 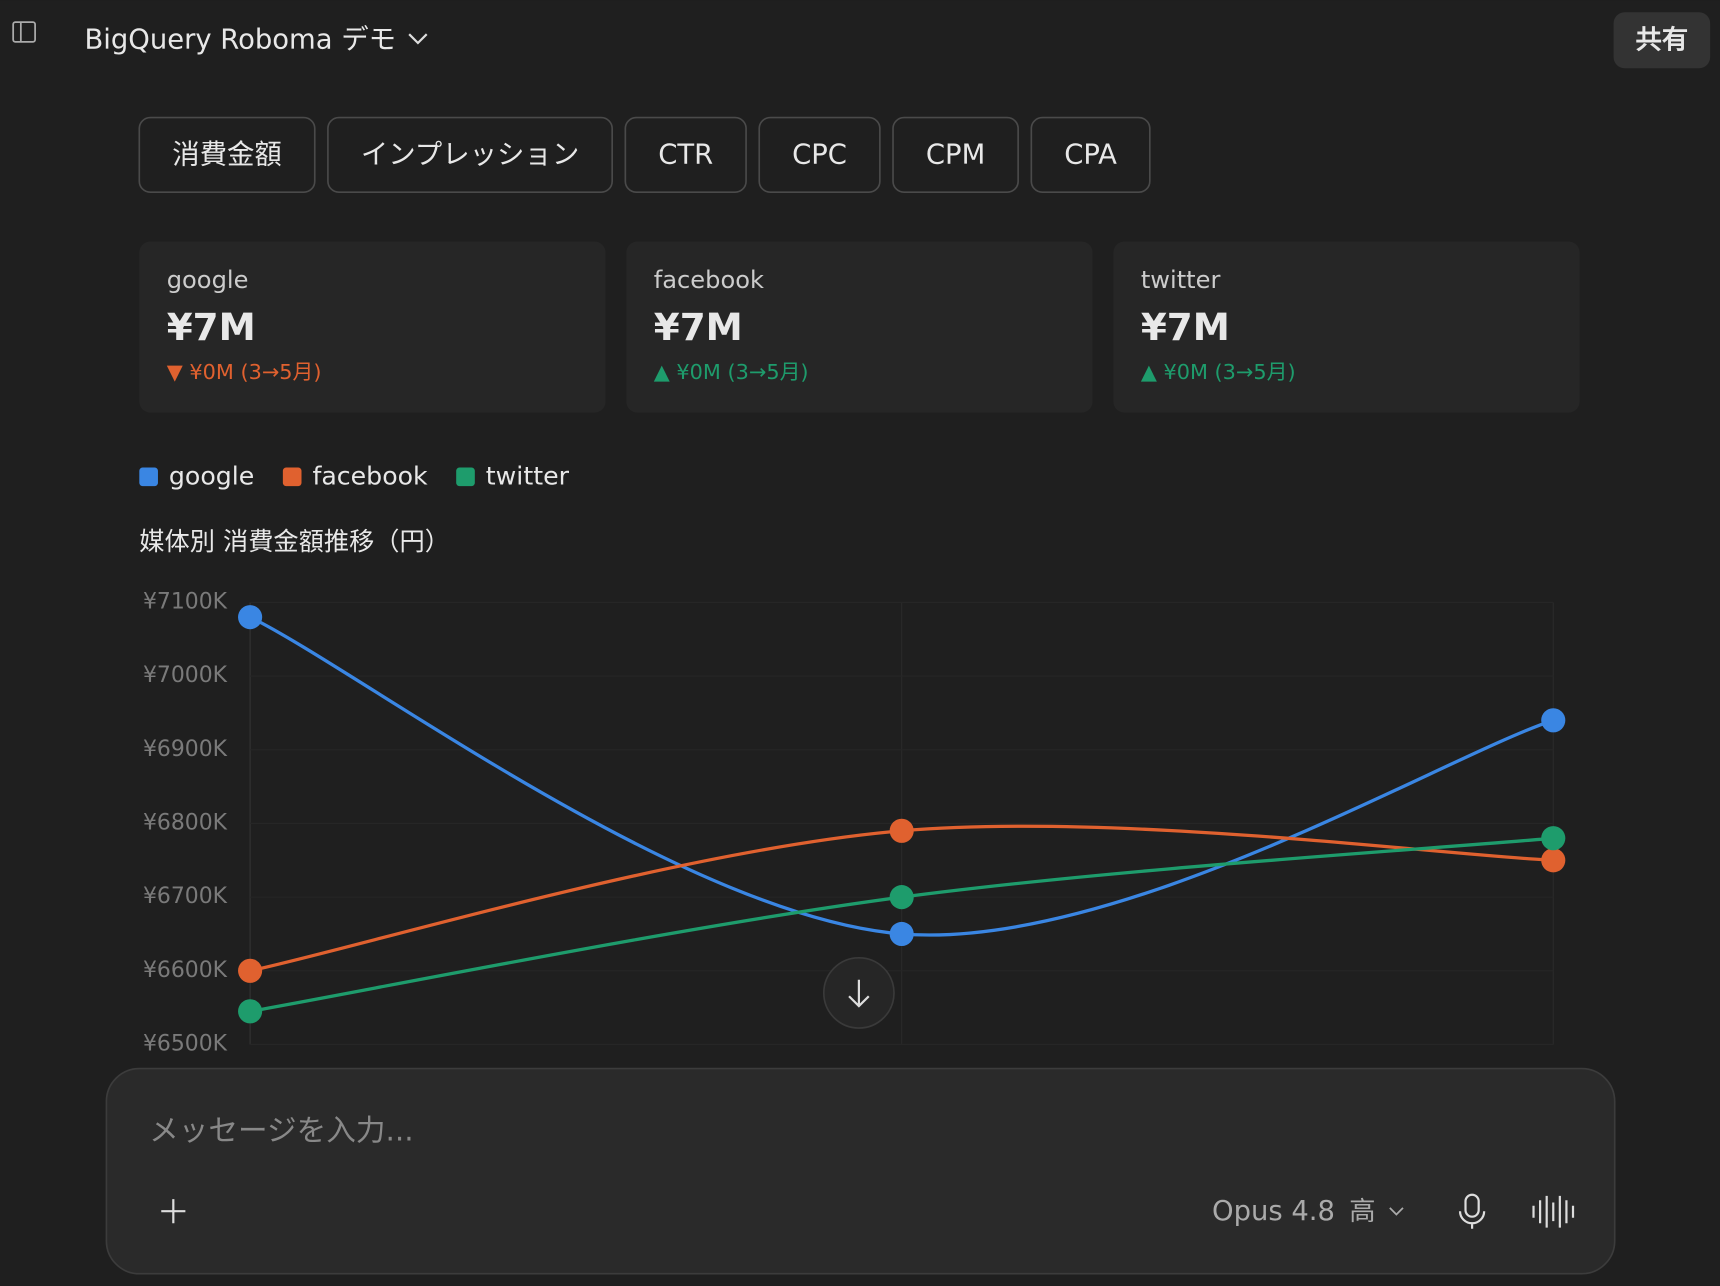 I want to click on mic-button, so click(x=1472, y=1211).